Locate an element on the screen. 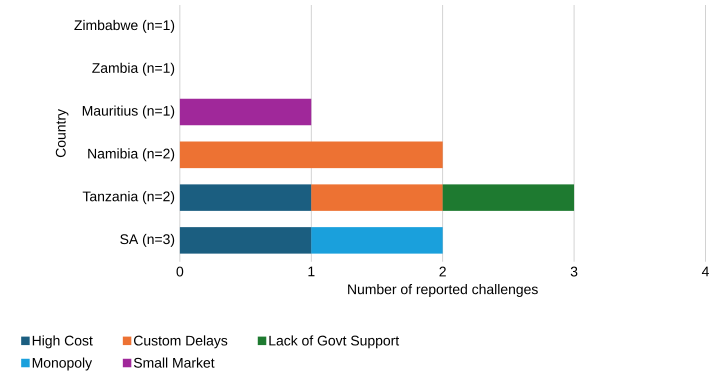  y-axis-title: Country is located at coordinates (62, 133).